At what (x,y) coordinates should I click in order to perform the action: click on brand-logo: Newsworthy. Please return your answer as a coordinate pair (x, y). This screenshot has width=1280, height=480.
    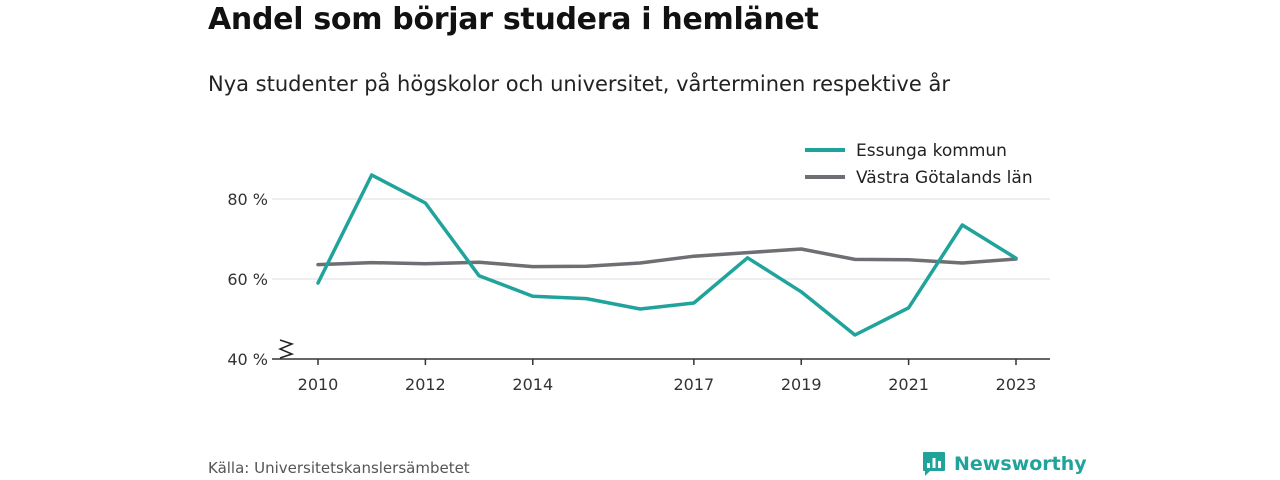
    Looking at the image, I should click on (1004, 464).